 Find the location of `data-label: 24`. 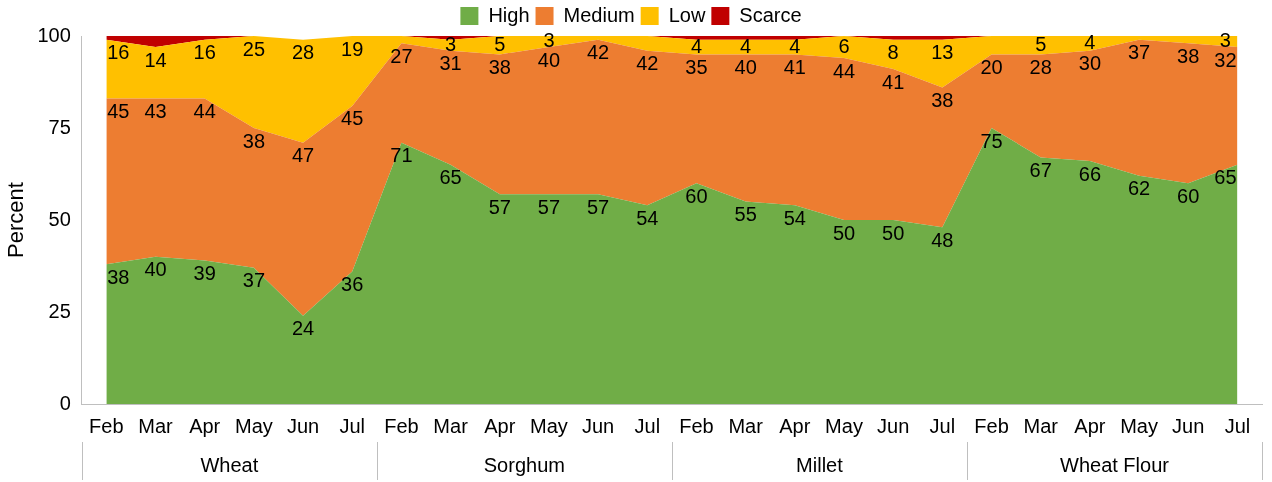

data-label: 24 is located at coordinates (303, 328).